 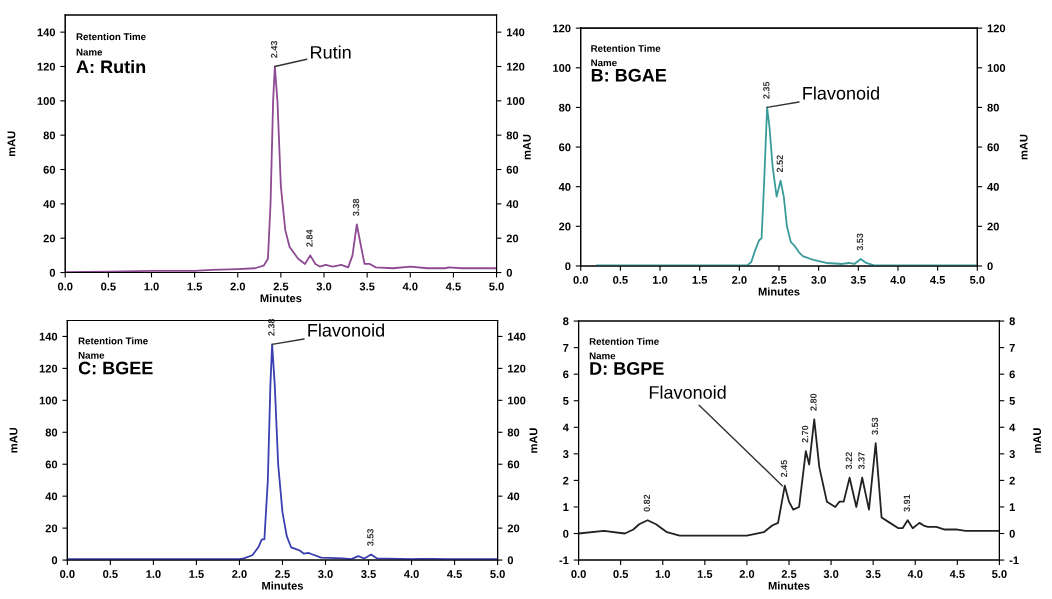 I want to click on y2-tick-label: 6, so click(x=1012, y=374).